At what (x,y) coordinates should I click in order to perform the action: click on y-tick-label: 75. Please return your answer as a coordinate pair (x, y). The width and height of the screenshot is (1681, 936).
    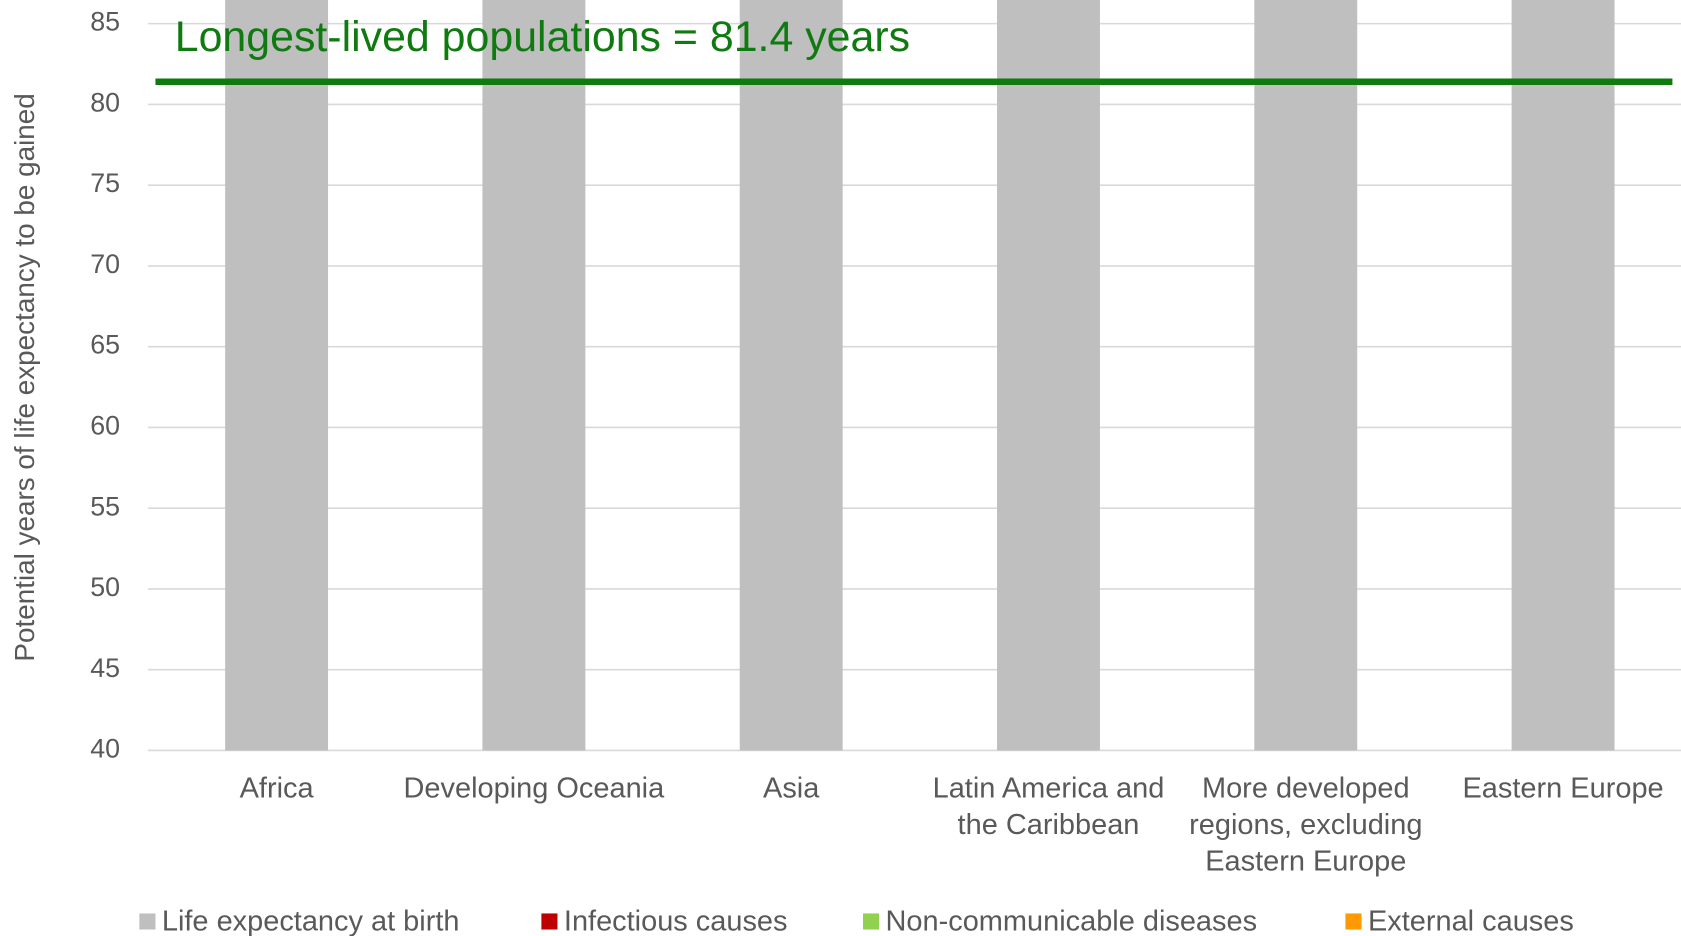
    Looking at the image, I should click on (105, 183).